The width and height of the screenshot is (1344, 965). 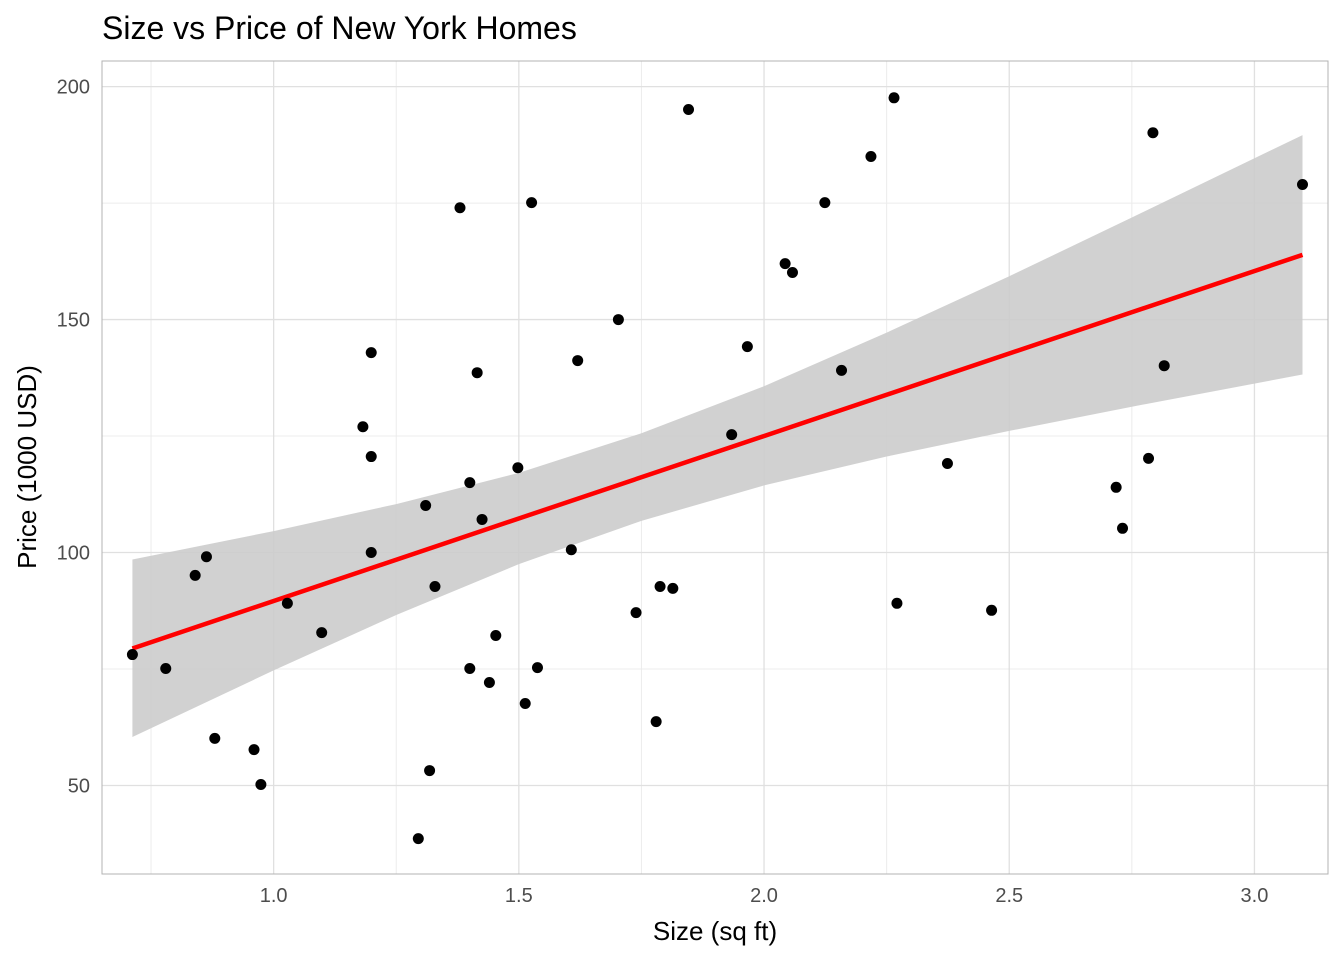 What do you see at coordinates (339, 28) in the screenshot?
I see `chart-title: Size vs Price of New York Homes` at bounding box center [339, 28].